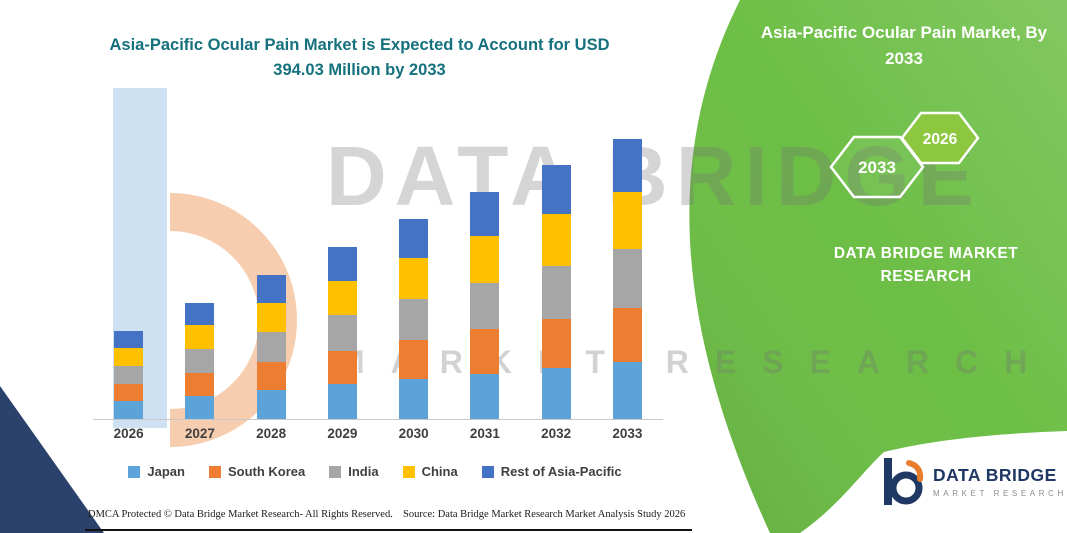 This screenshot has height=533, width=1067. I want to click on hexagon-2026-shape, so click(940, 138).